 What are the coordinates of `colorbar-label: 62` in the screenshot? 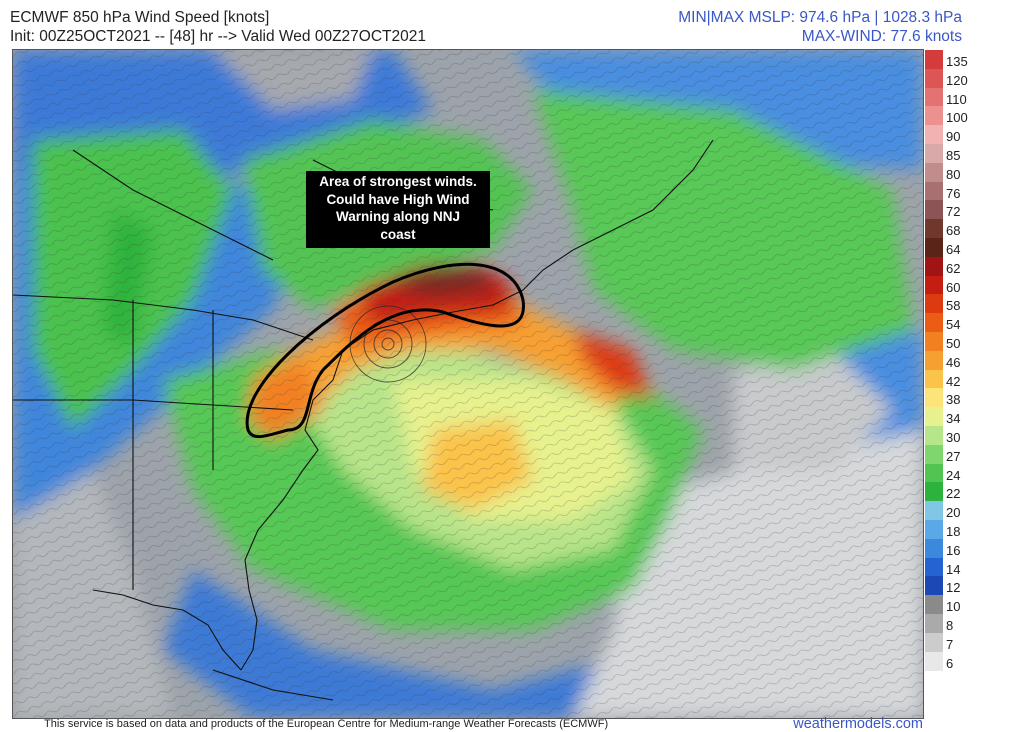 It's located at (953, 268).